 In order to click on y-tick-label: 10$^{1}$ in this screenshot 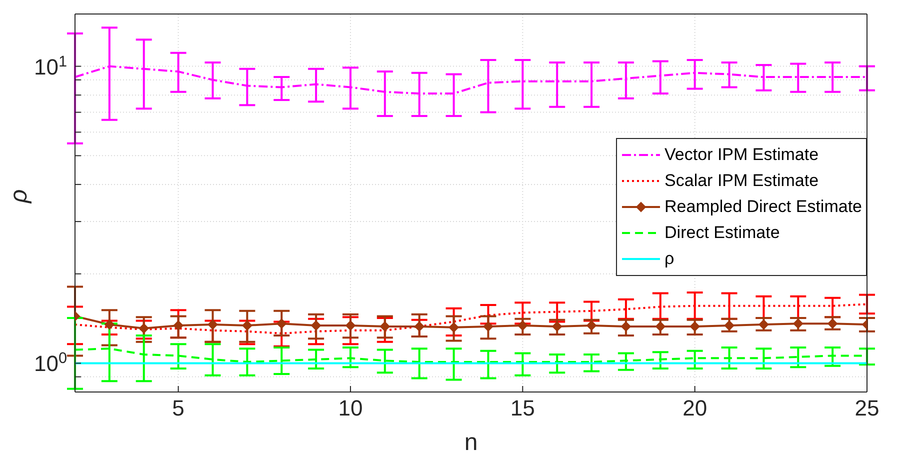, I will do `click(50, 66)`.